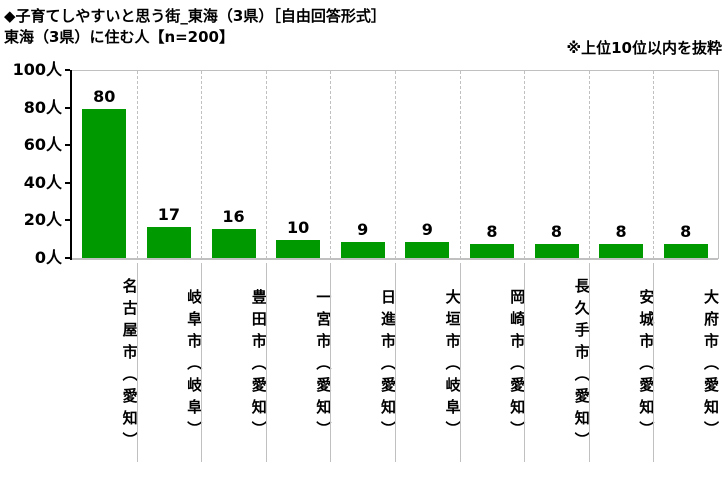 The image size is (728, 489). I want to click on category-label: 日進市（愛知）, so click(387, 366).